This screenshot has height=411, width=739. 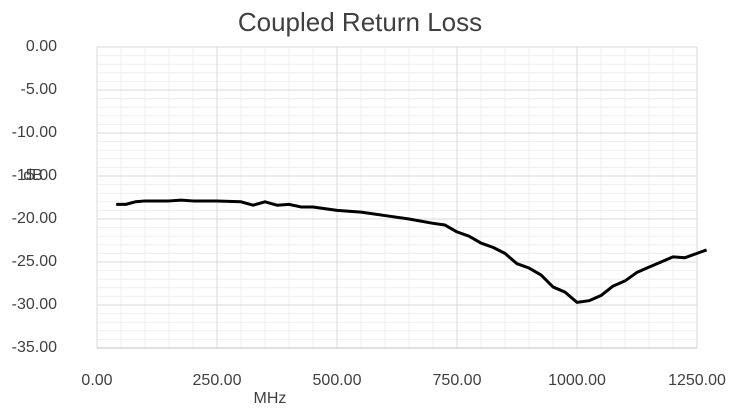 I want to click on x-tick-label: 250.00, so click(x=217, y=380).